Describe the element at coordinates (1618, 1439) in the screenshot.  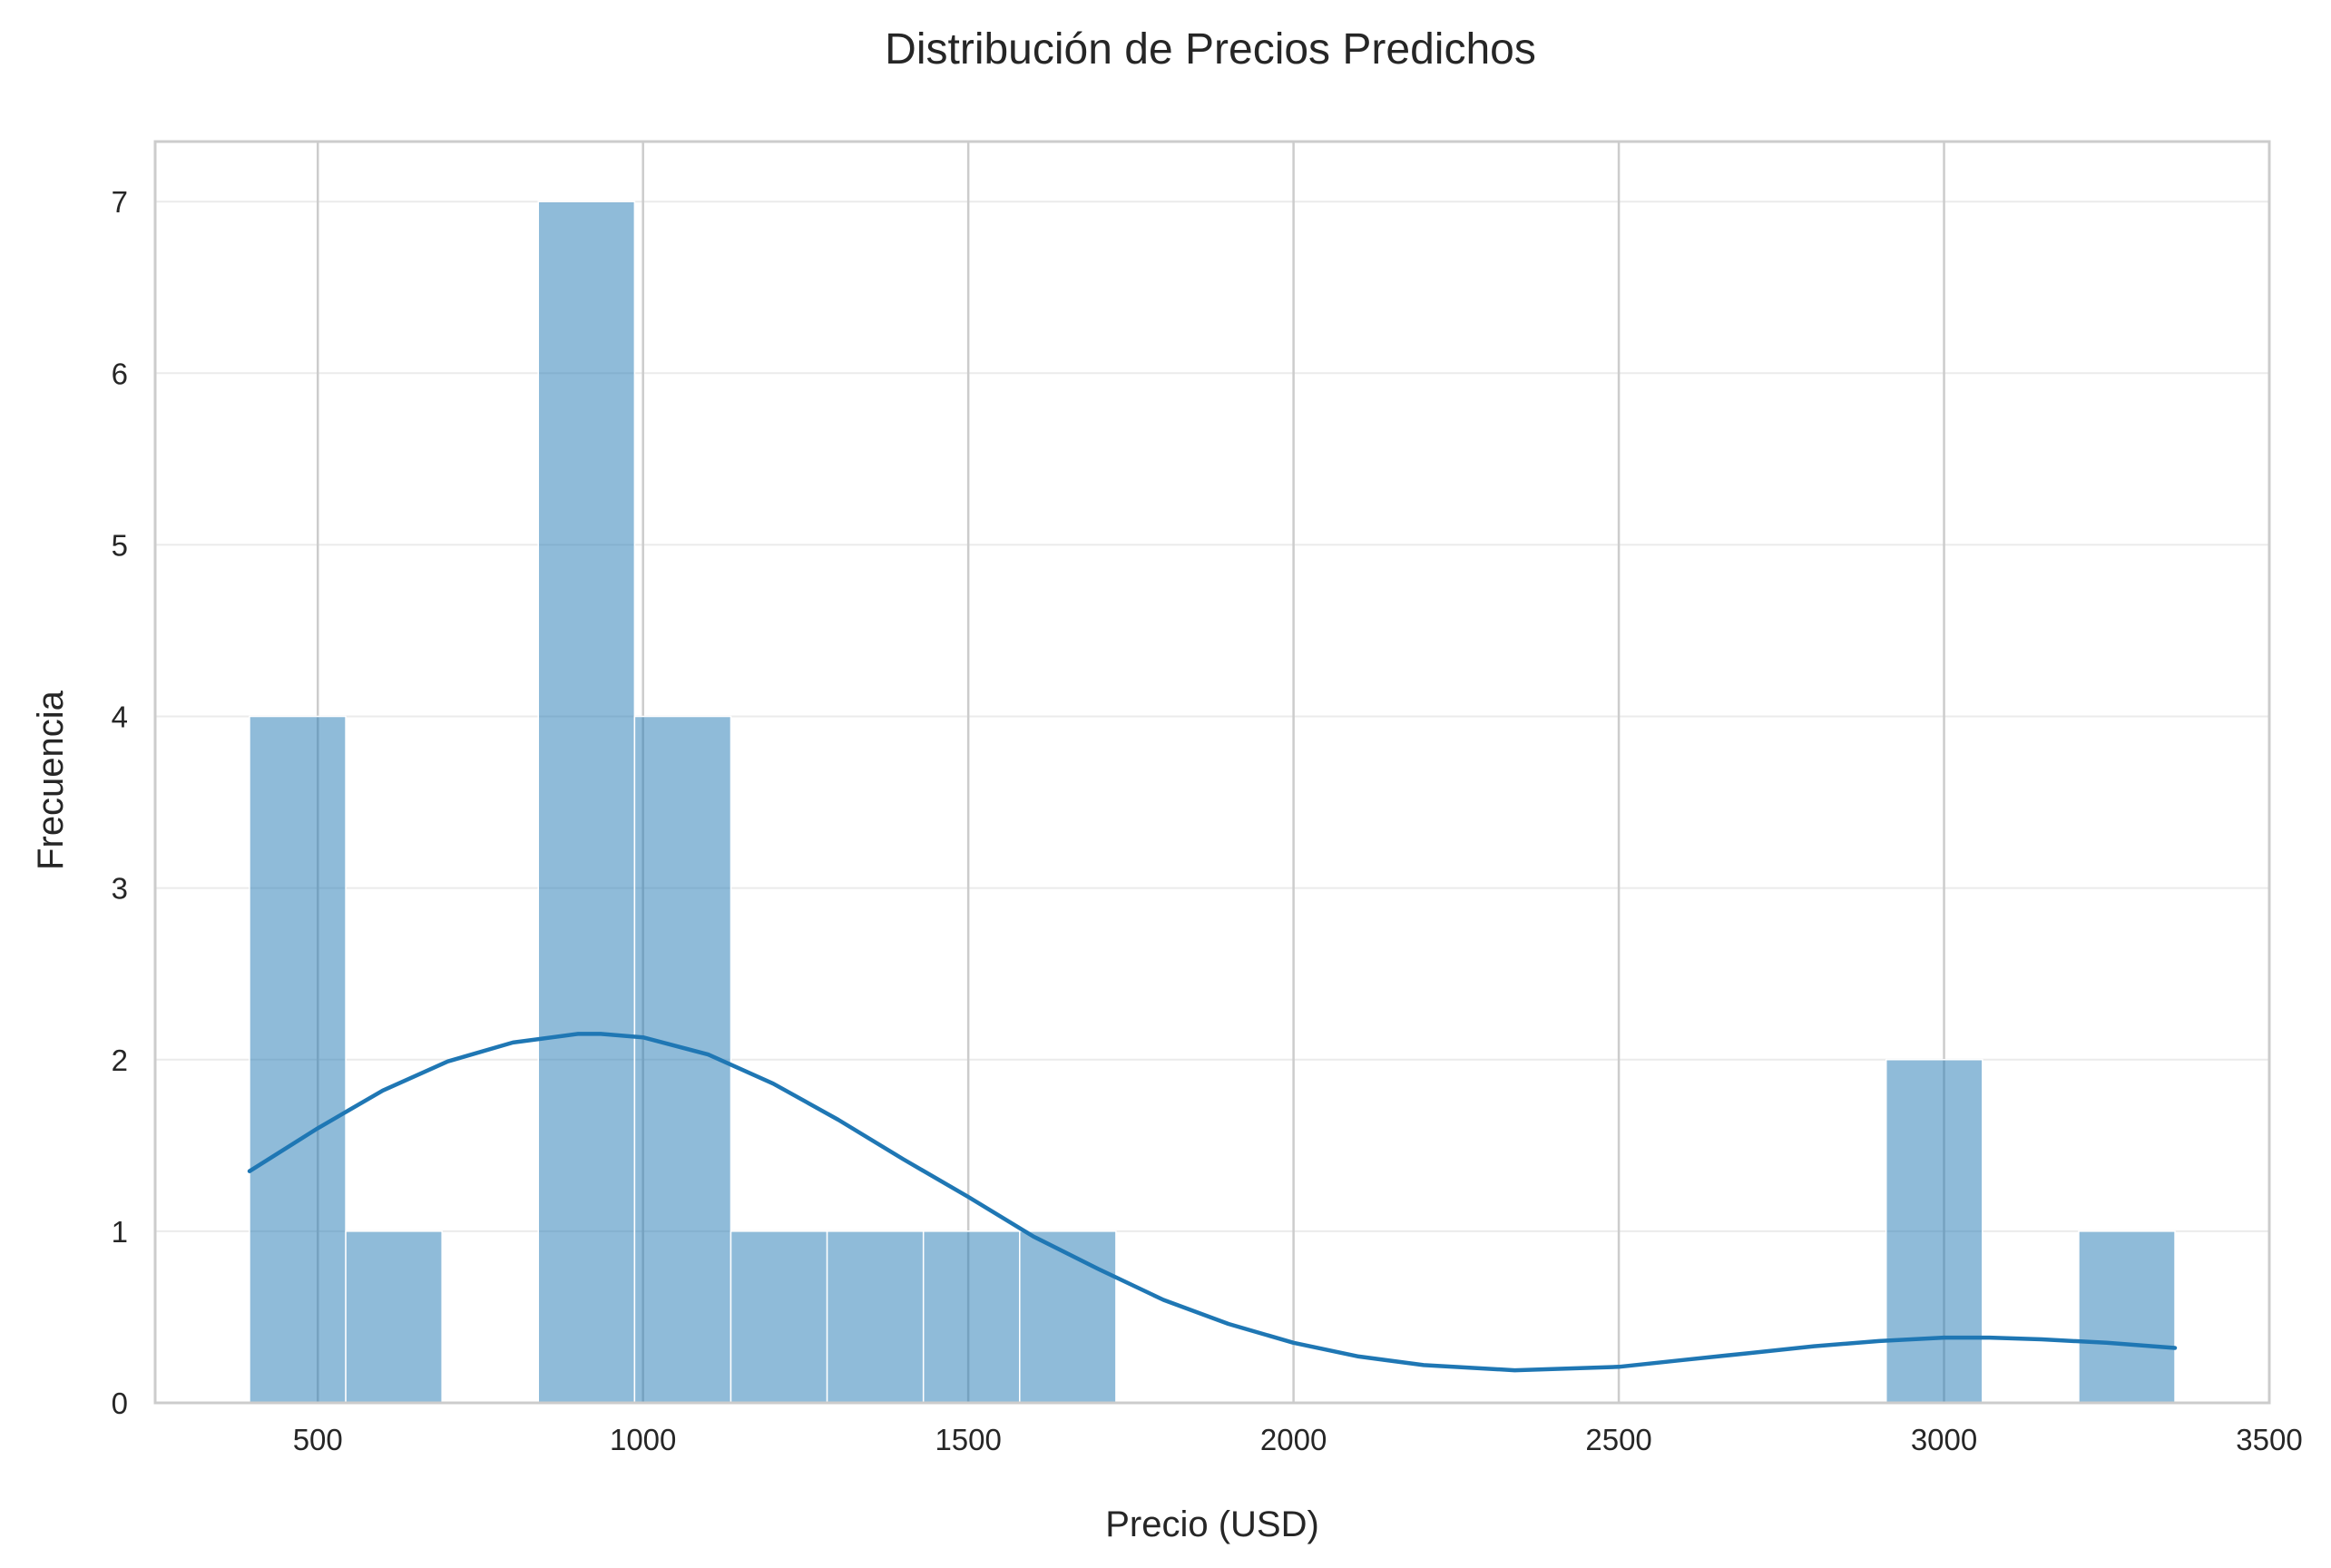
I see `x-tick-label: 2500` at that location.